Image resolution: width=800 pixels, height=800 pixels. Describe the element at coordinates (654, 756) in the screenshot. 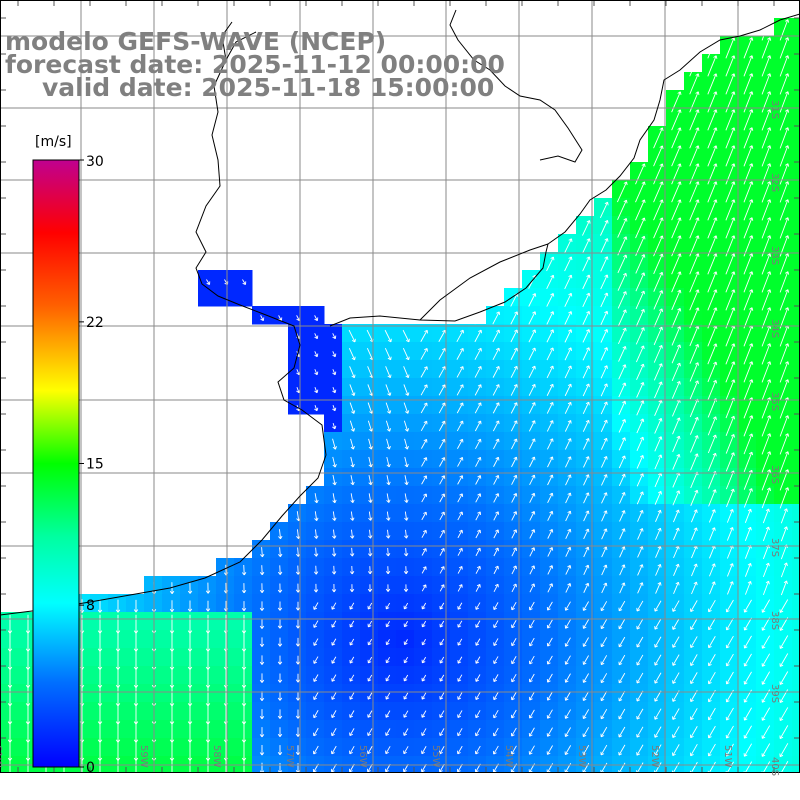

I see `lon-label: 52W` at that location.